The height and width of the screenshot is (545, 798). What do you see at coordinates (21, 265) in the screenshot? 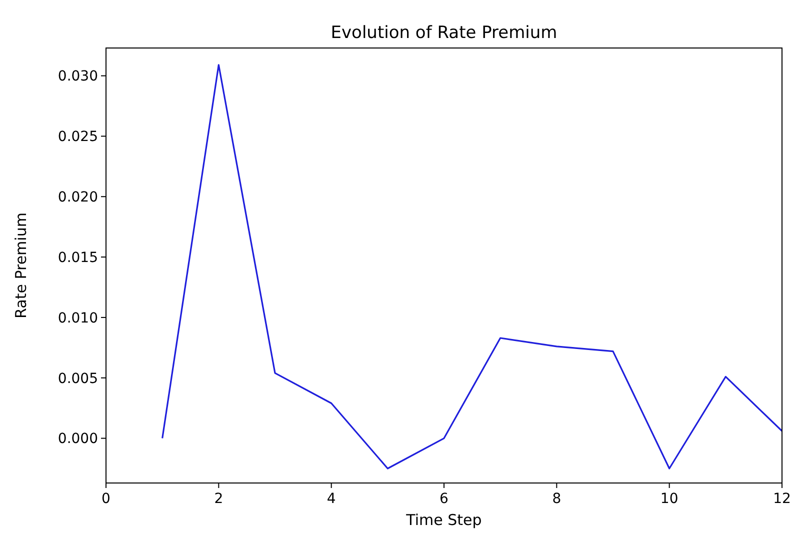
I see `y-axis-title: Rate Premium` at bounding box center [21, 265].